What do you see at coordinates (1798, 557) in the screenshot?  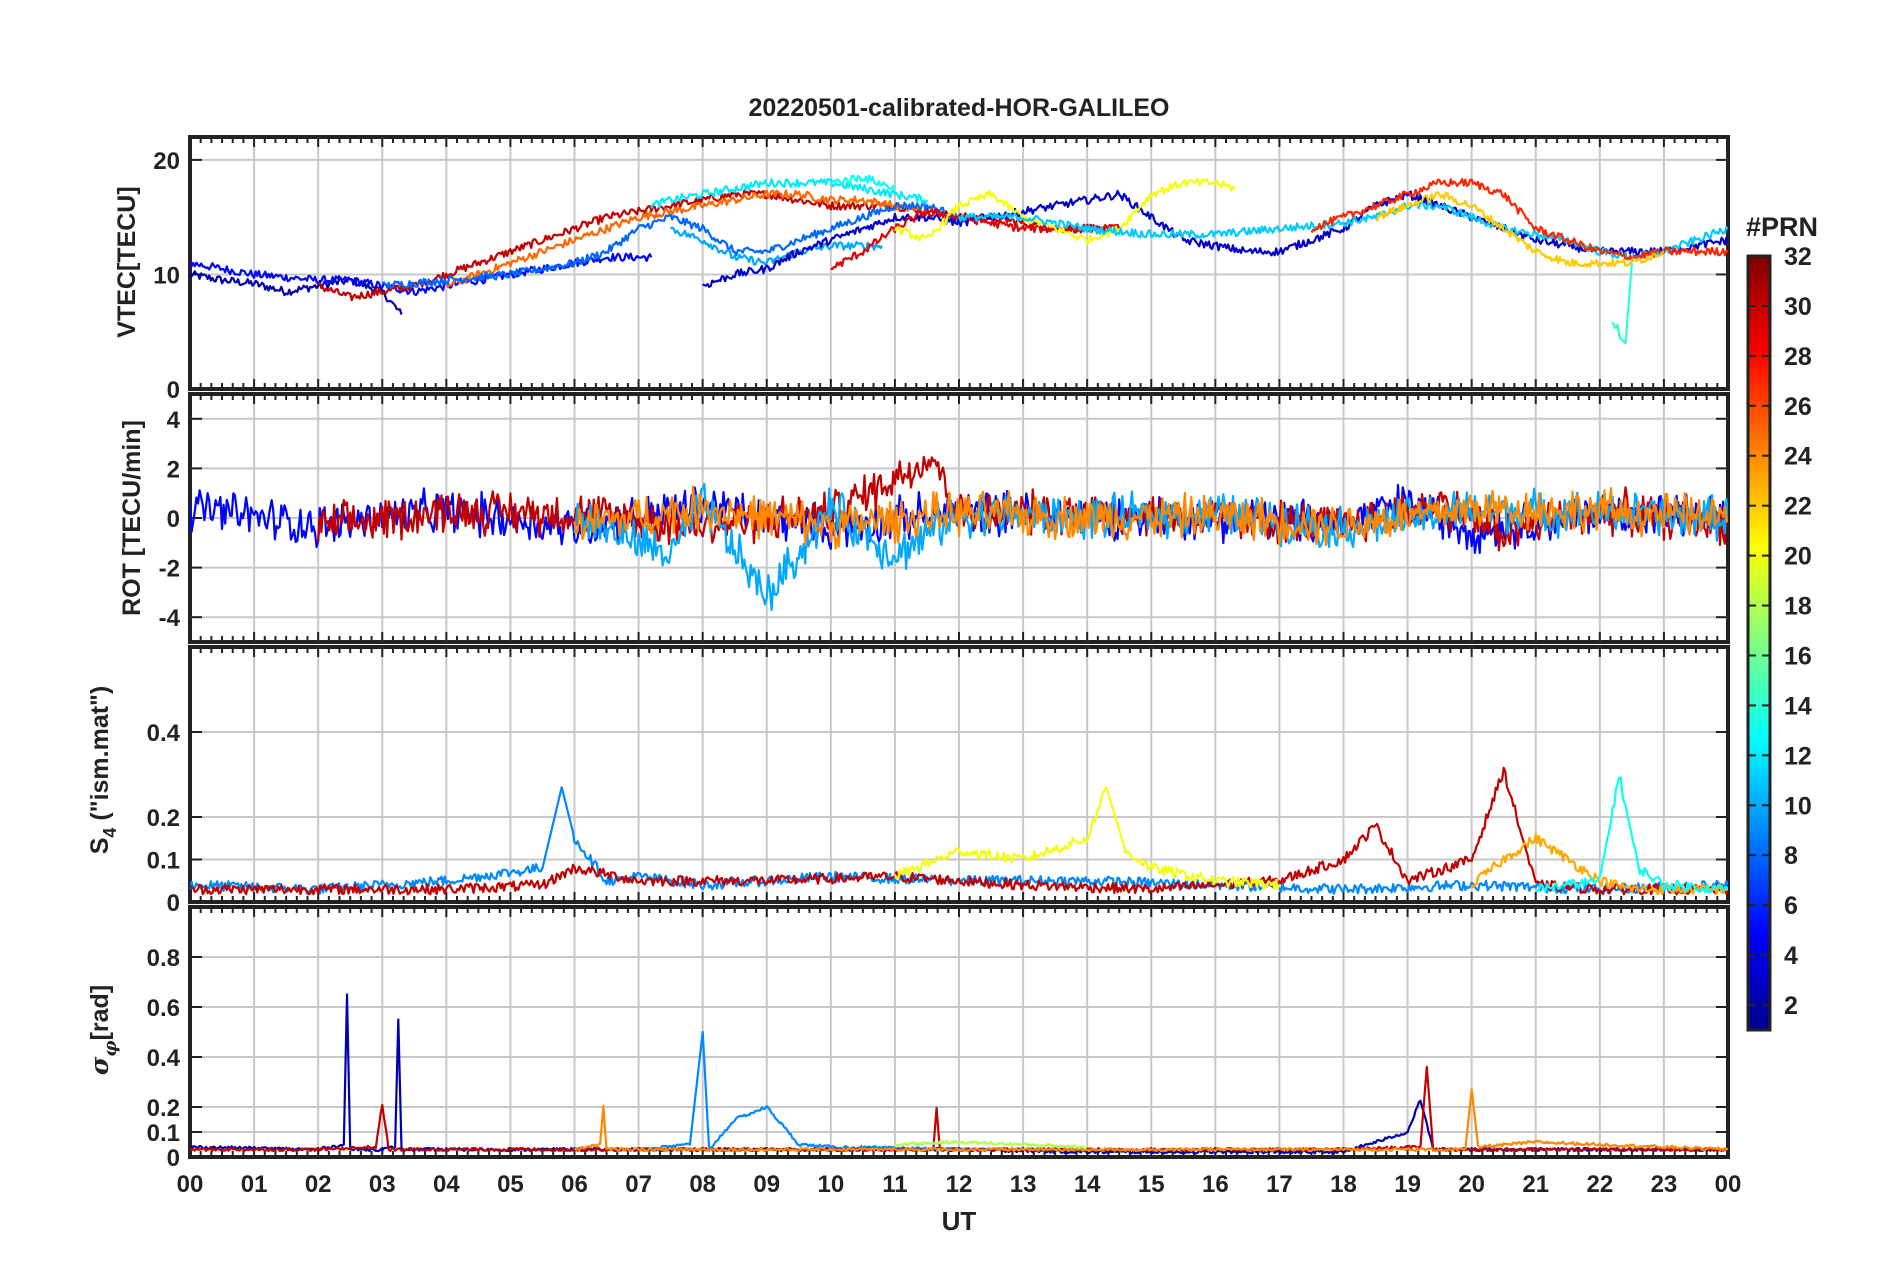 I see `colorbar-tick-label: 20` at bounding box center [1798, 557].